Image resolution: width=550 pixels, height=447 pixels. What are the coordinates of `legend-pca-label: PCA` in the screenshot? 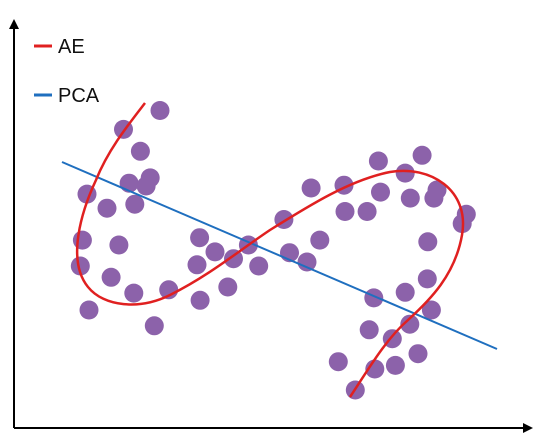 It's located at (79, 96).